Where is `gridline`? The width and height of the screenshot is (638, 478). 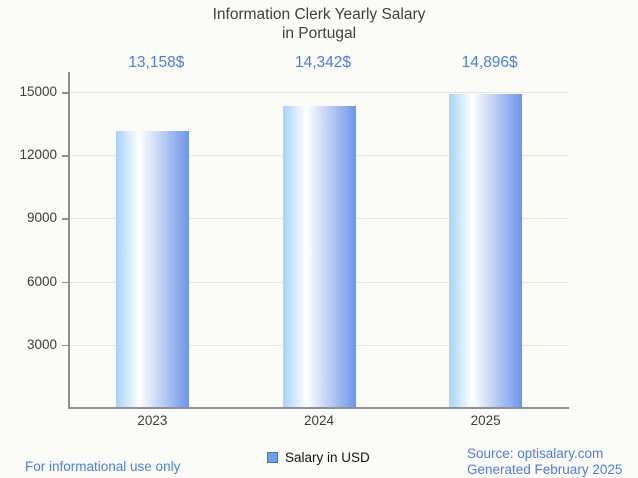
gridline is located at coordinates (319, 92).